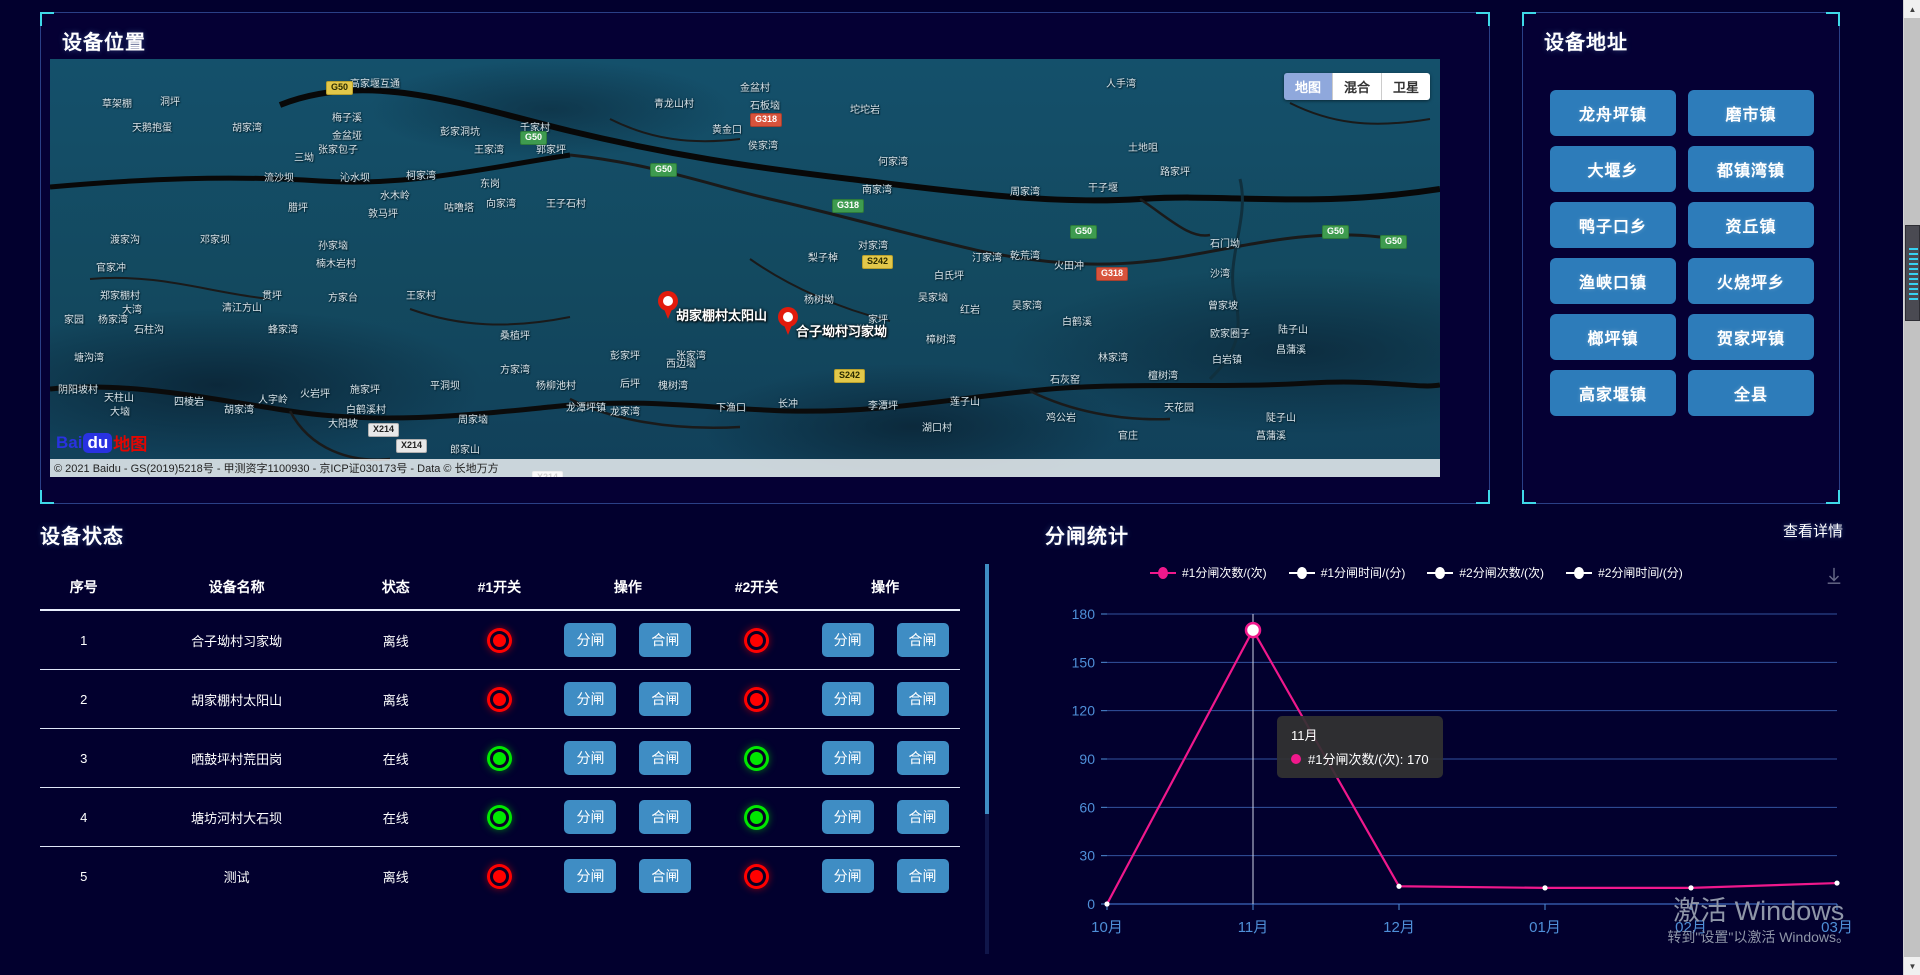  Describe the element at coordinates (1751, 169) in the screenshot. I see `address-button-3: 都镇湾镇` at that location.